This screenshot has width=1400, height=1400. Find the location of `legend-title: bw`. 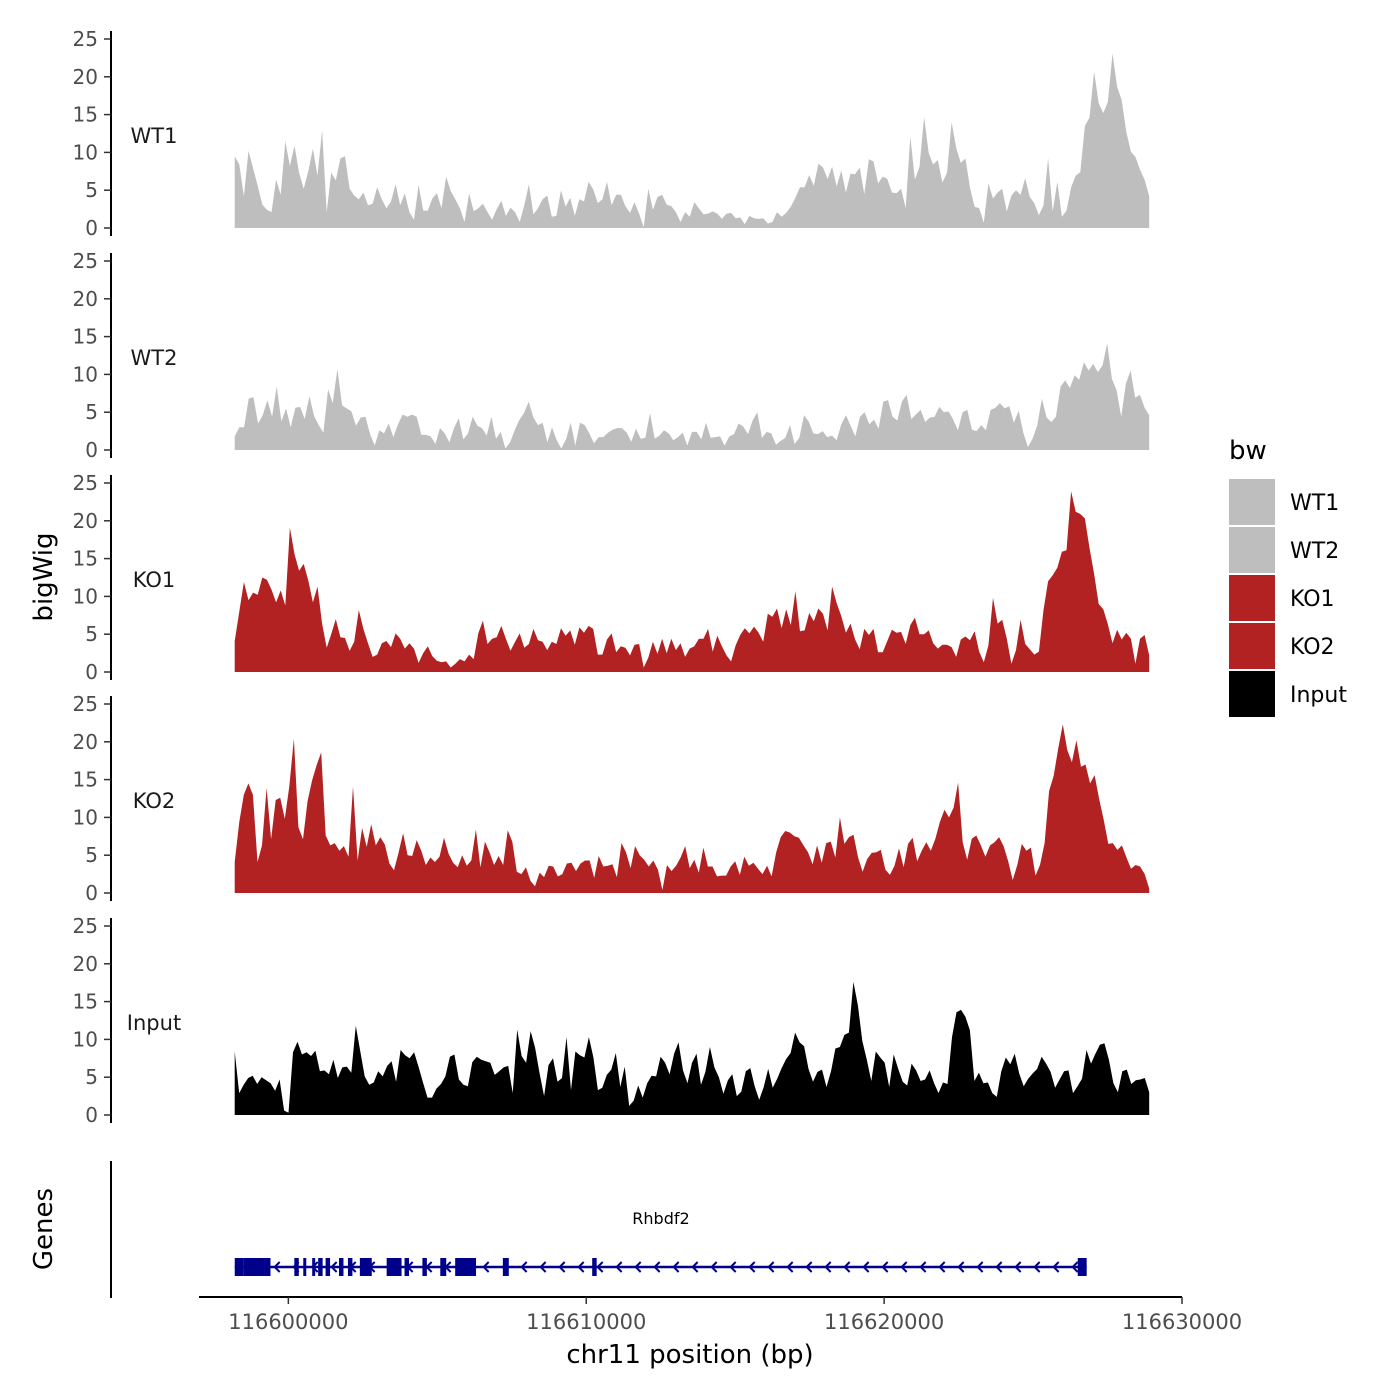

legend-title: bw is located at coordinates (1248, 451).